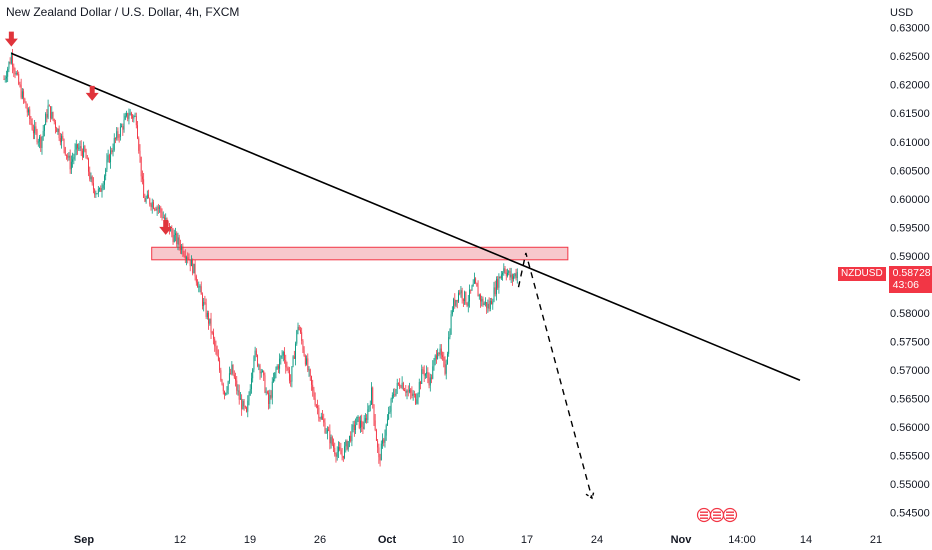 This screenshot has height=550, width=932. I want to click on currency-label: USD, so click(901, 13).